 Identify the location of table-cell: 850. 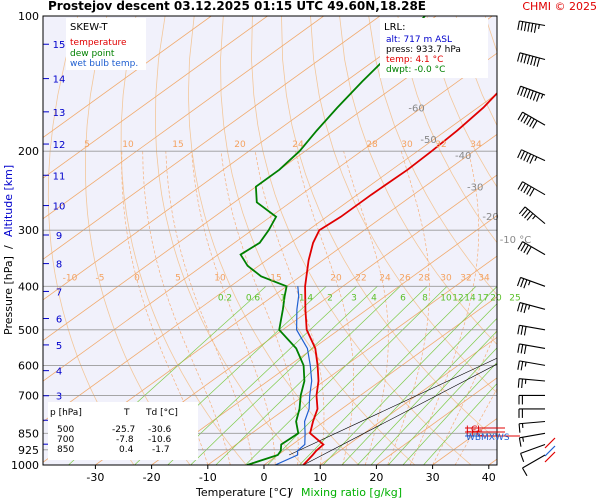
(65, 450).